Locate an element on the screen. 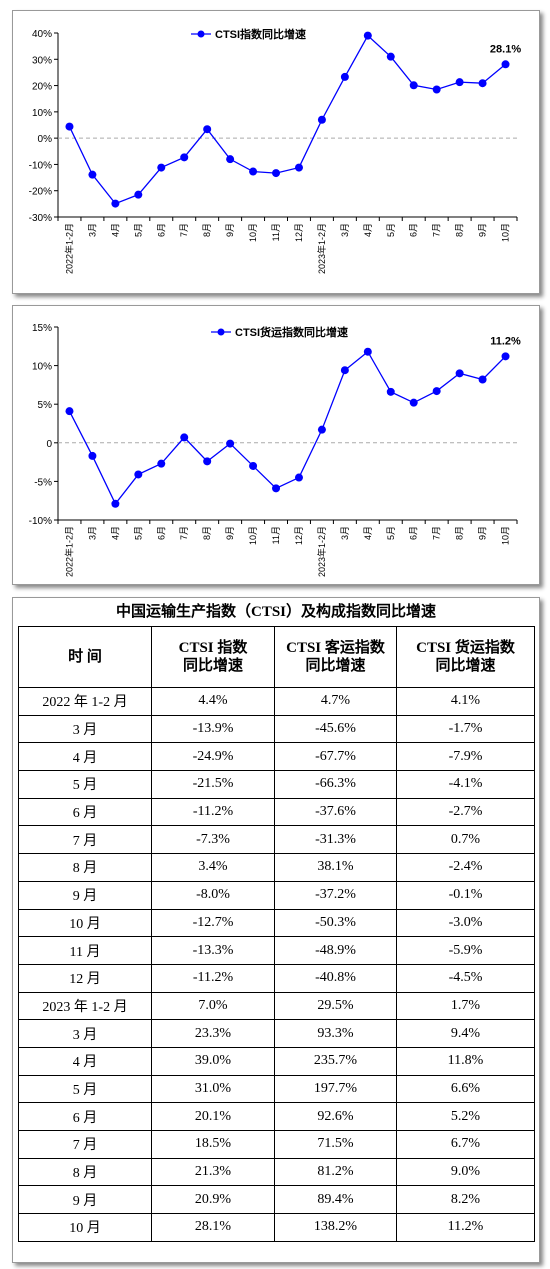 The image size is (550, 1269). y-tick-label: 30% is located at coordinates (42, 60).